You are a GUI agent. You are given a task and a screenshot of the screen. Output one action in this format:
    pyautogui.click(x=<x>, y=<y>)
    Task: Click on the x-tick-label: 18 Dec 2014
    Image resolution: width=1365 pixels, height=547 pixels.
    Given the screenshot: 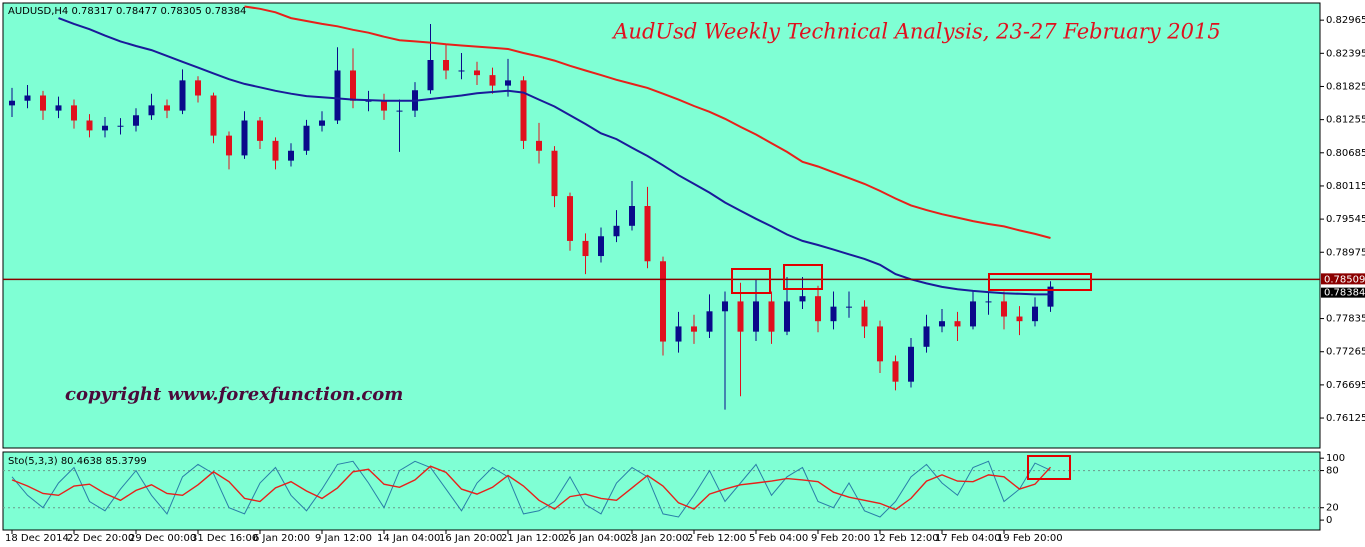 What is the action you would take?
    pyautogui.click(x=37, y=538)
    